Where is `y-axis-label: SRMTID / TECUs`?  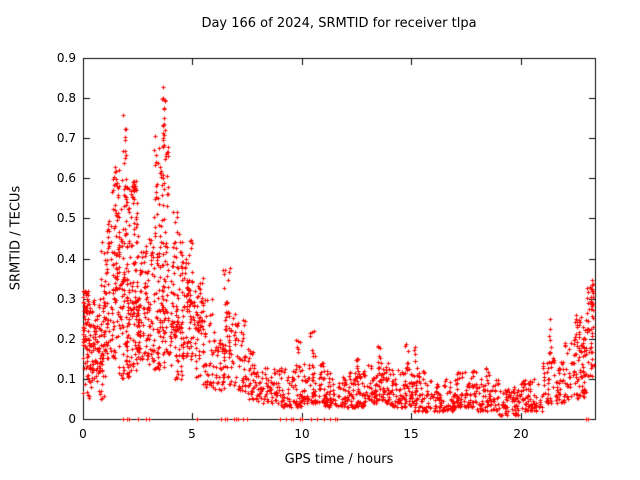 y-axis-label: SRMTID / TECUs is located at coordinates (16, 238).